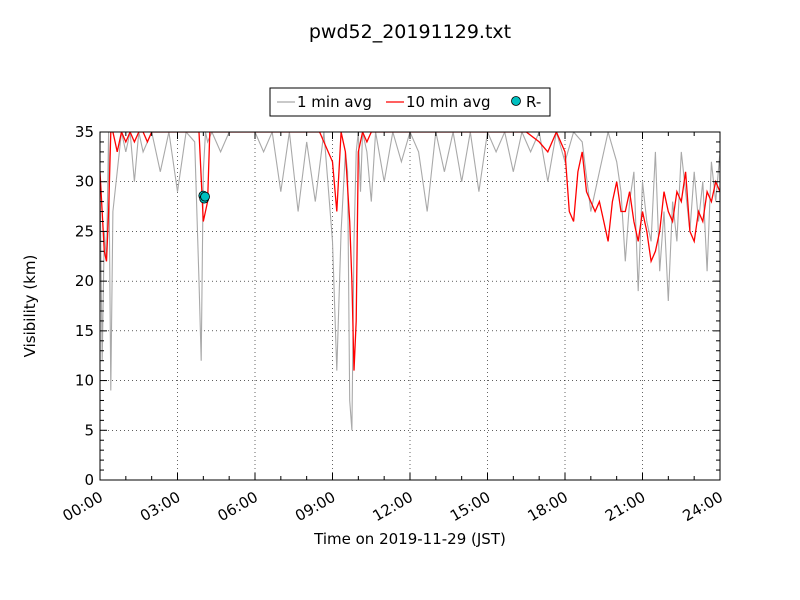 The image size is (800, 600). Describe the element at coordinates (315, 506) in the screenshot. I see `x-tick-label: 09:00` at that location.